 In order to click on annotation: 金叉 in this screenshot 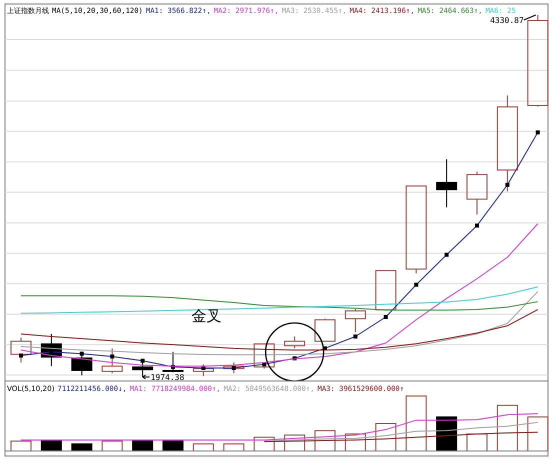, I will do `click(206, 315)`.